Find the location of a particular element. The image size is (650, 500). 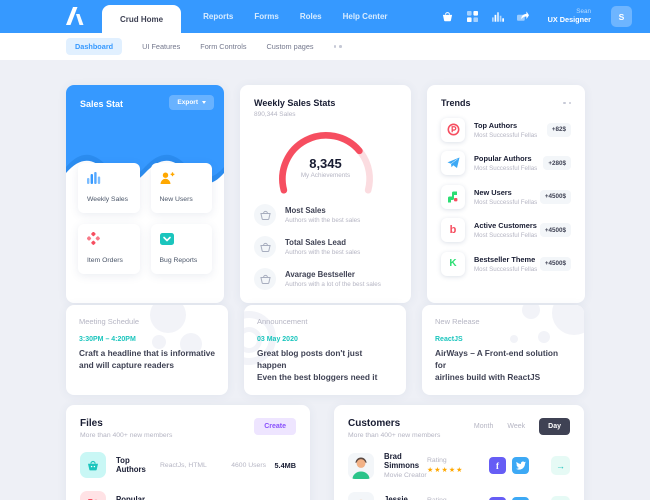

export-button: Export is located at coordinates (191, 102).